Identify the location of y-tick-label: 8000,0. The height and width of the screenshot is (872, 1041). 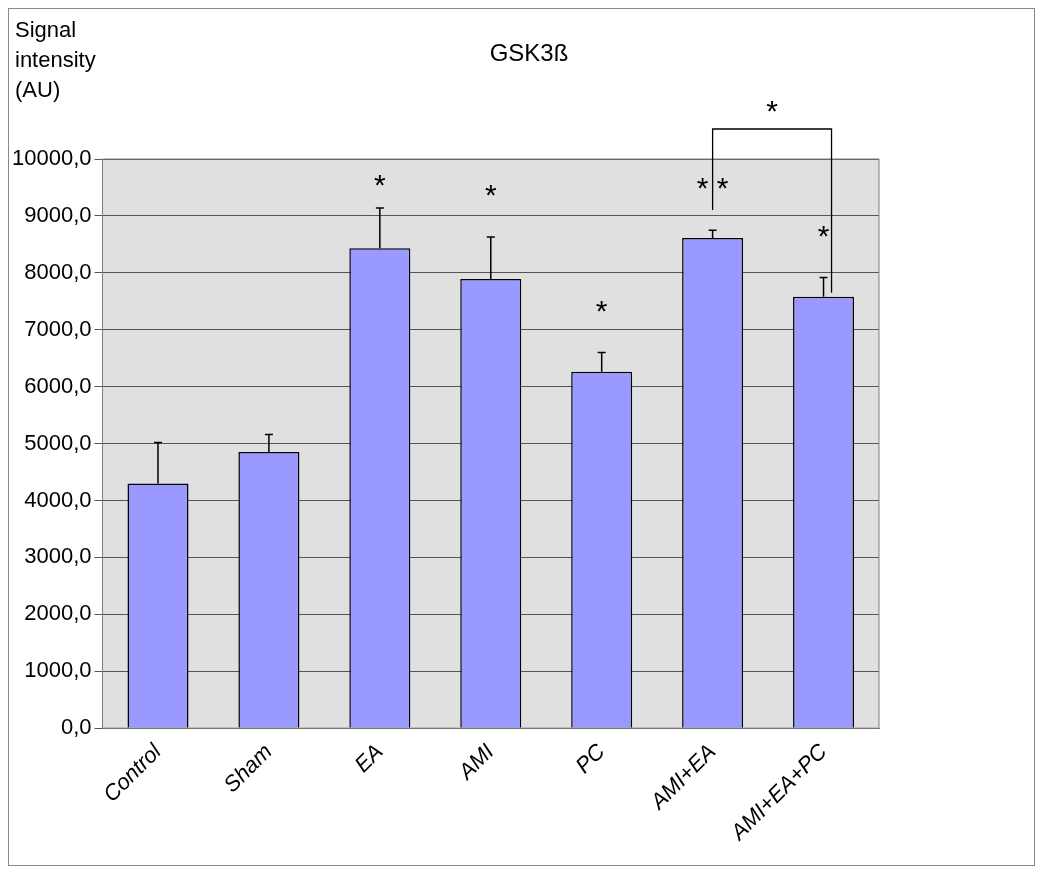
(58, 271).